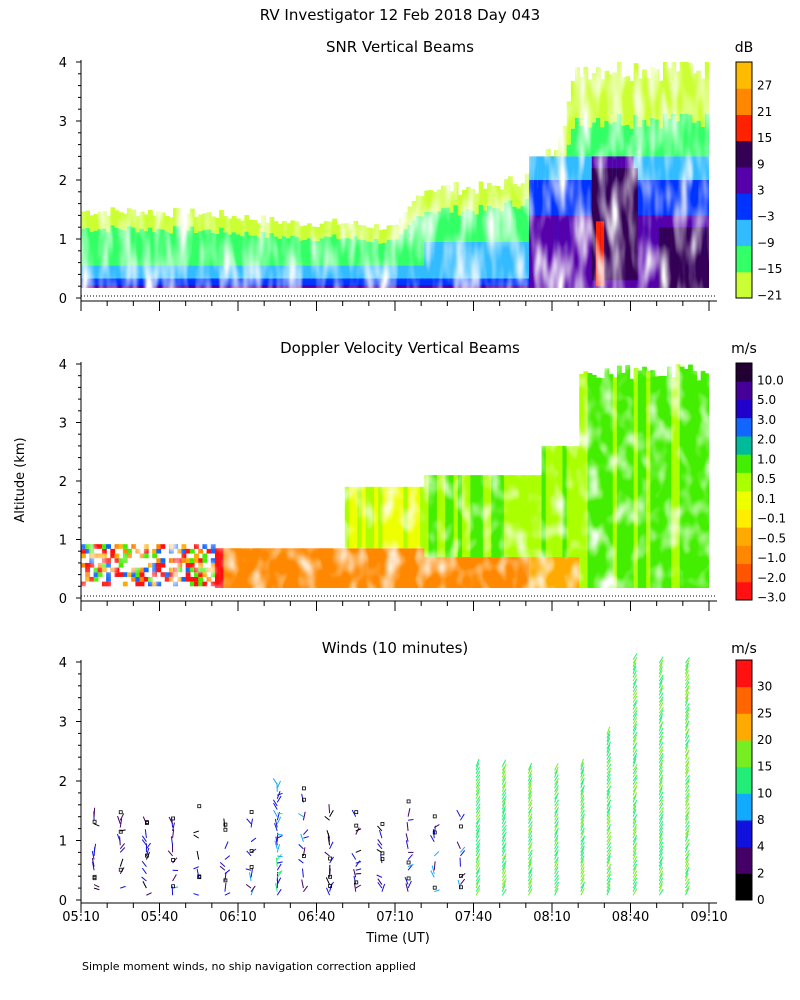  I want to click on colorbar-tick-label: 0.1, so click(766, 499).